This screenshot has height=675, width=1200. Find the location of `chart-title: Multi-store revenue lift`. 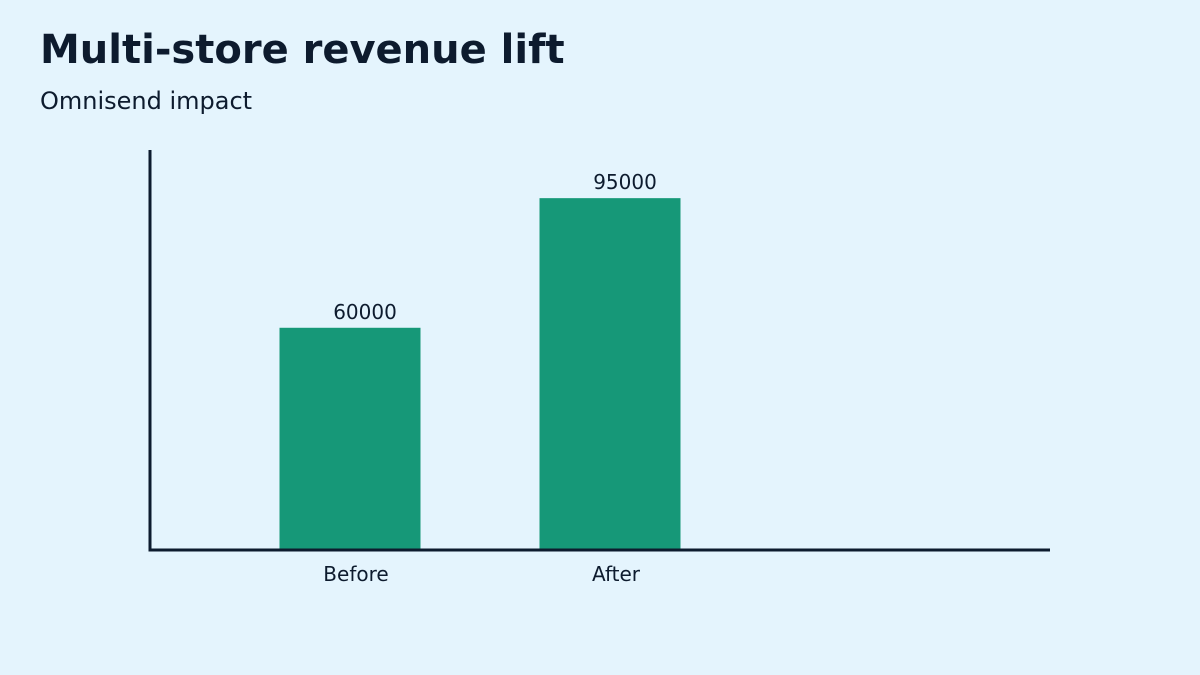

chart-title: Multi-store revenue lift is located at coordinates (302, 50).